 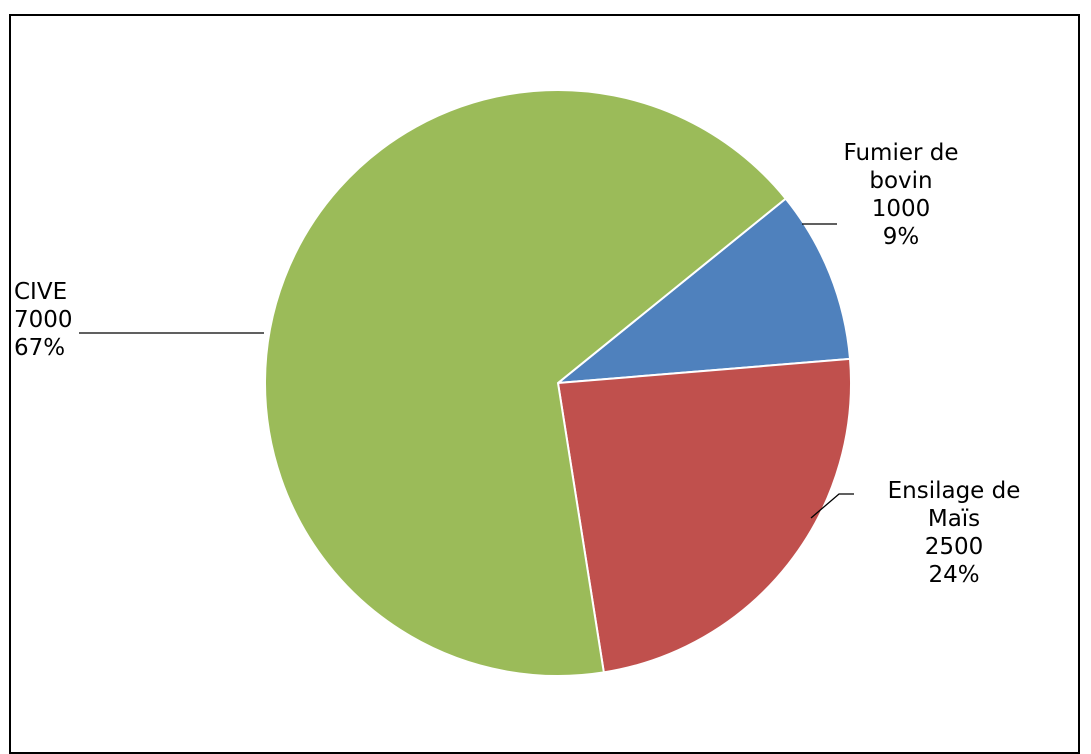 I want to click on data-label-line: Maïs, so click(x=954, y=519).